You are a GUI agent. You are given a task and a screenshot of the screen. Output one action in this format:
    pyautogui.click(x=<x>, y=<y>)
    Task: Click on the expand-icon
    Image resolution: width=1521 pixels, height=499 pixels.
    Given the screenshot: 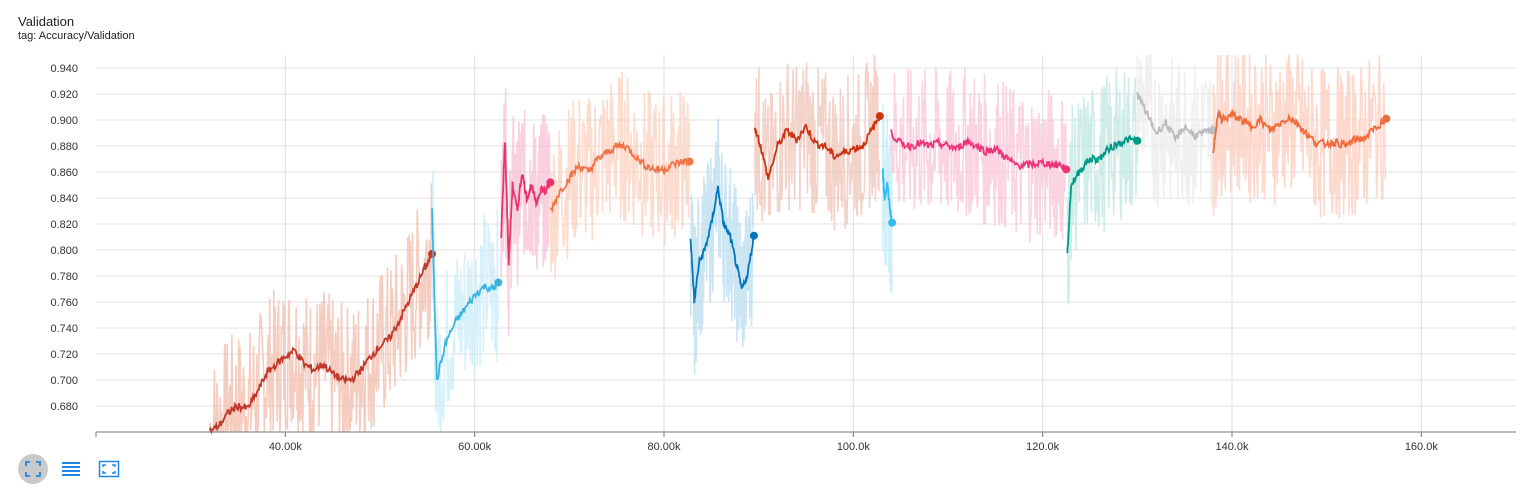 What is the action you would take?
    pyautogui.click(x=33, y=469)
    